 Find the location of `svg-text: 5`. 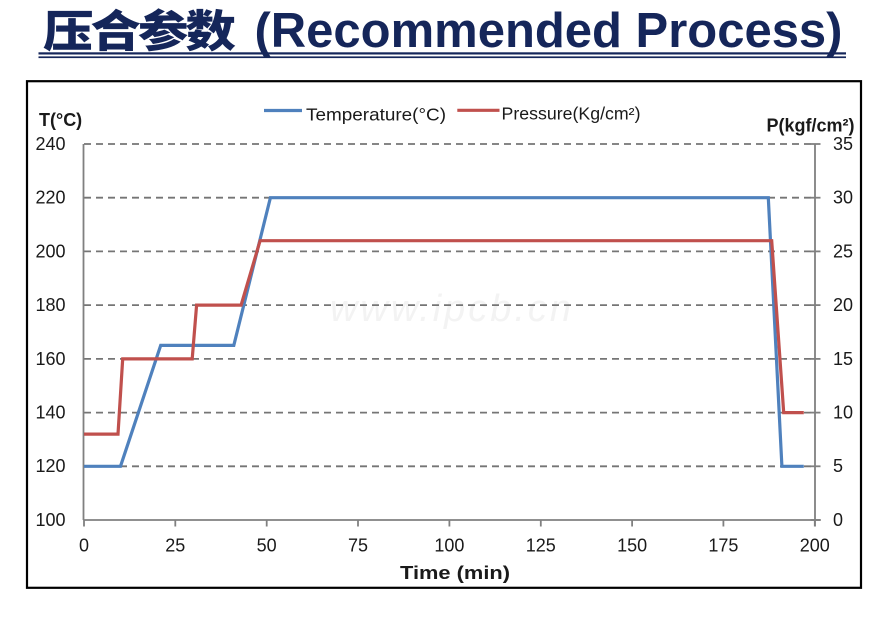

svg-text: 5 is located at coordinates (838, 466).